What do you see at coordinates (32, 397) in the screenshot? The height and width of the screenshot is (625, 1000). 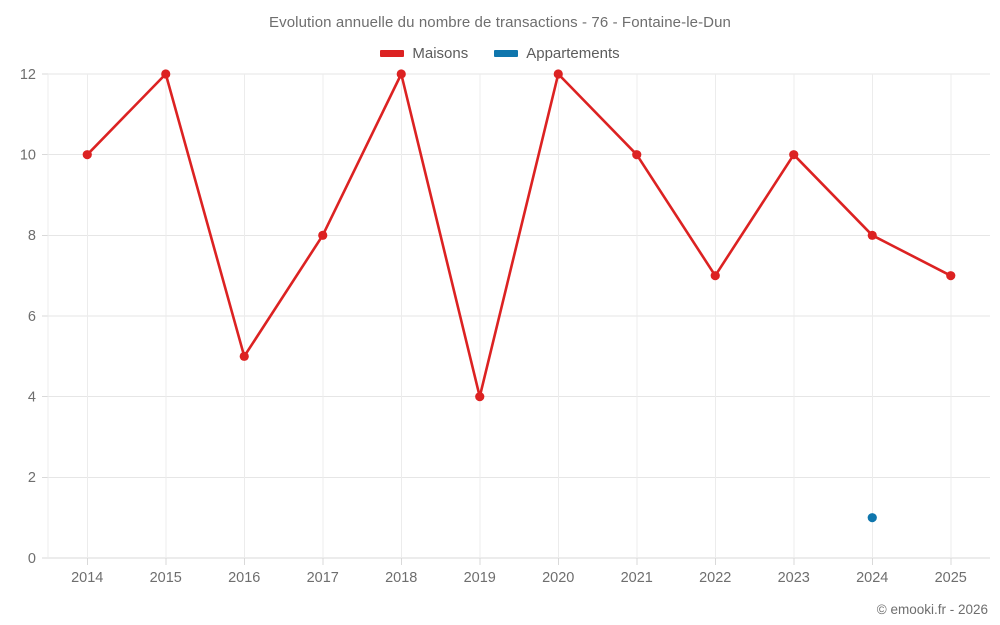 I see `y-tick-label: 4` at bounding box center [32, 397].